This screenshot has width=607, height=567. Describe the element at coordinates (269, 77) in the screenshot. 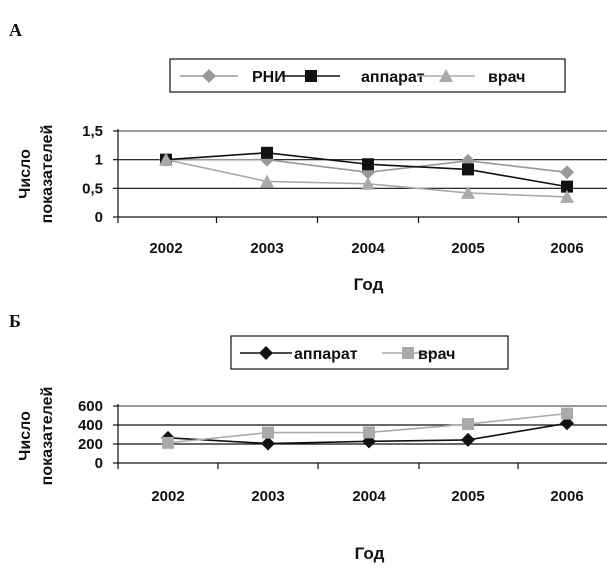

I see `legend-label: РНИ` at that location.